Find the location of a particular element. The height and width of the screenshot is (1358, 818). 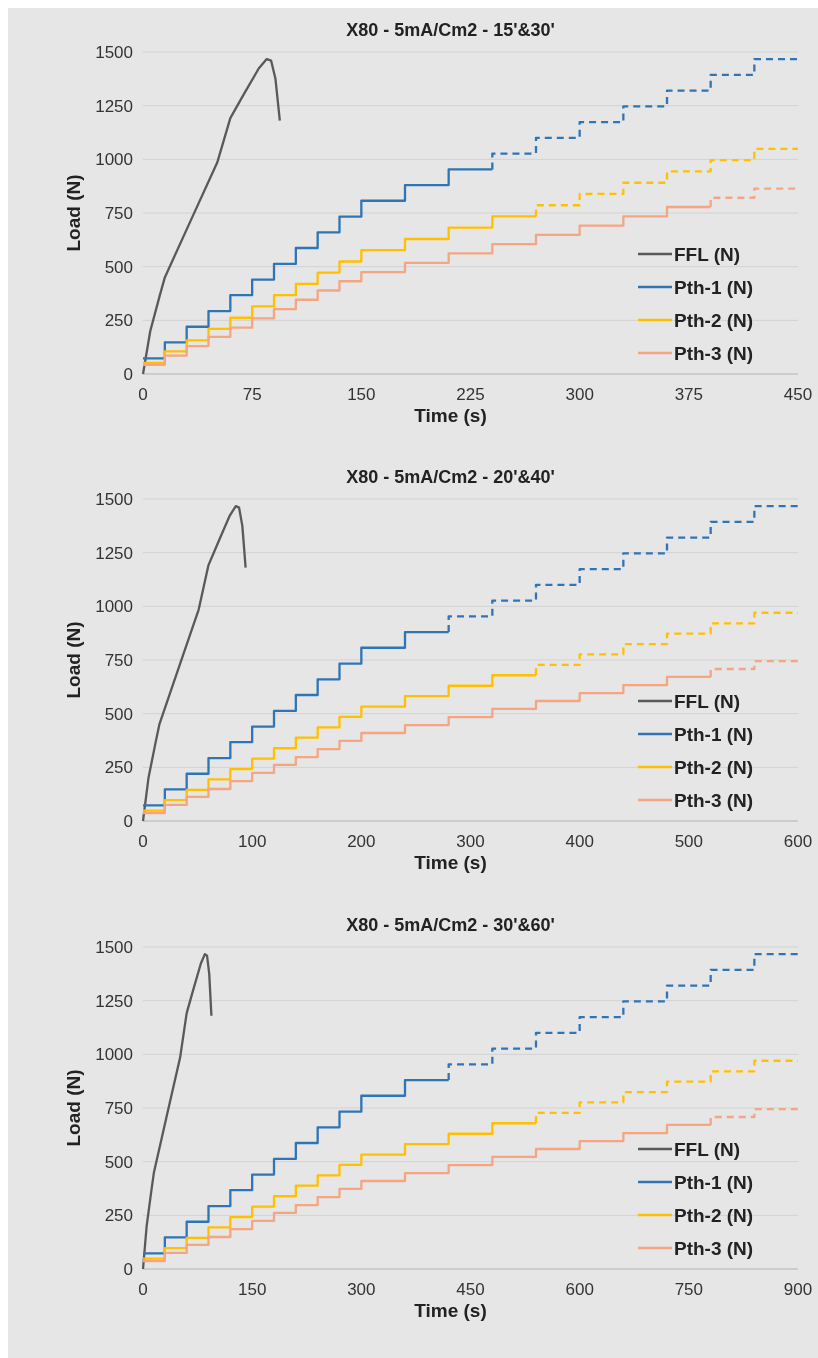

x-tick-label: 500 is located at coordinates (689, 841).